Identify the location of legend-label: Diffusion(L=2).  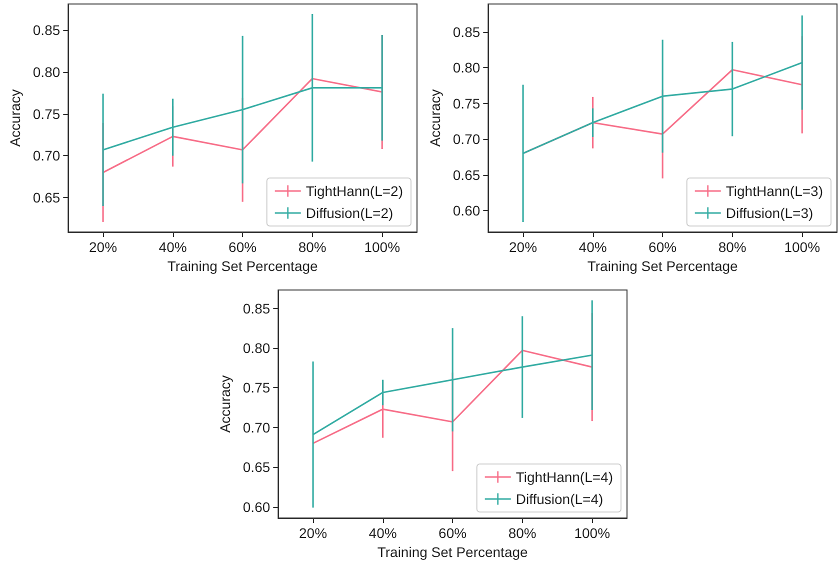
(350, 213).